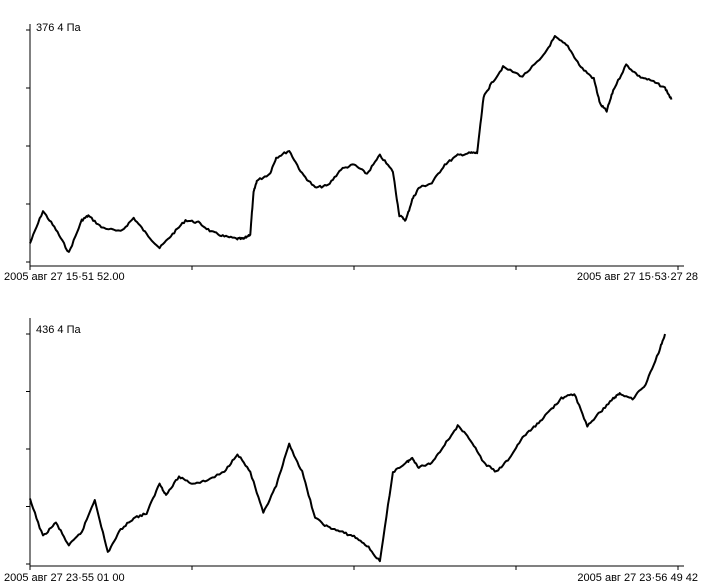 This screenshot has height=587, width=701. I want to click on x-start-label: 2005 авг 27 23·55 01 00, so click(64, 578).